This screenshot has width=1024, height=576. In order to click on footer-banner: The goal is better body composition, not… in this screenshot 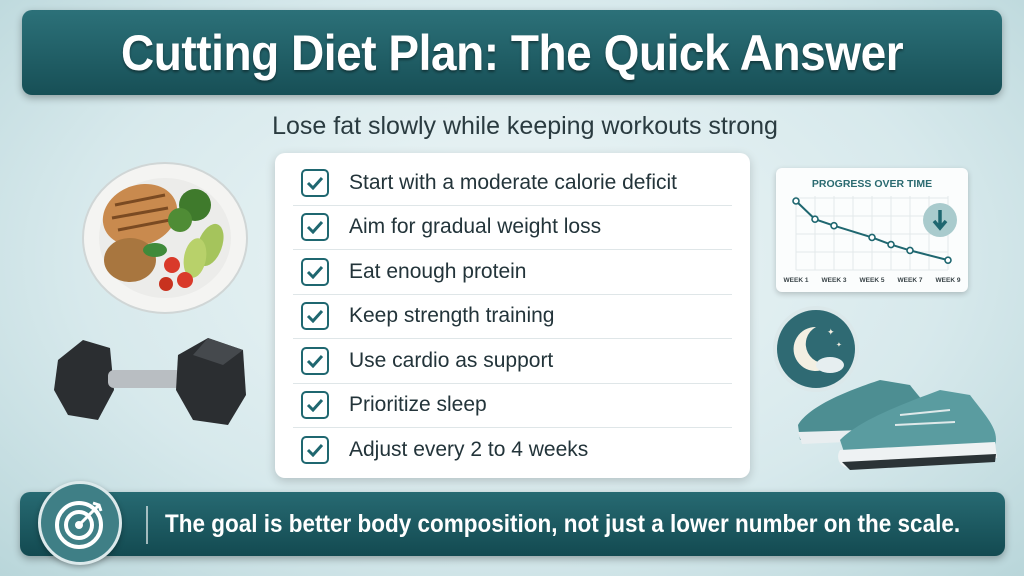, I will do `click(512, 524)`.